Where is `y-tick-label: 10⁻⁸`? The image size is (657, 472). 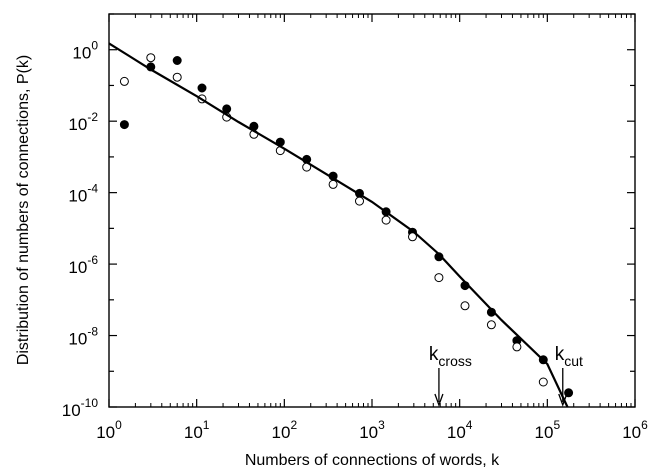
y-tick-label: 10⁻⁸ is located at coordinates (83, 337).